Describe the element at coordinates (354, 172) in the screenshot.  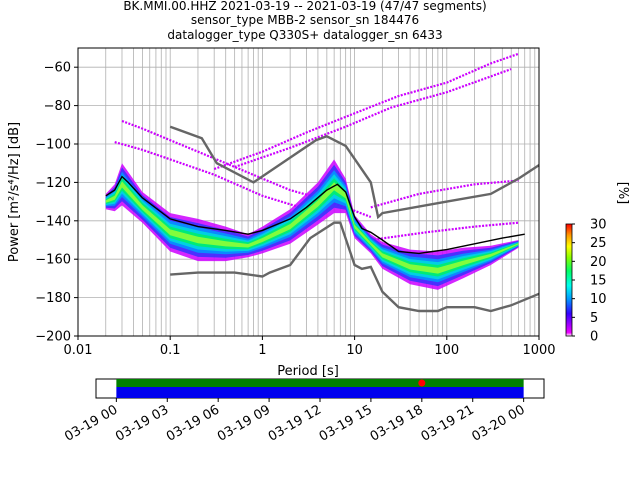
I see `reference-upper-line` at that location.